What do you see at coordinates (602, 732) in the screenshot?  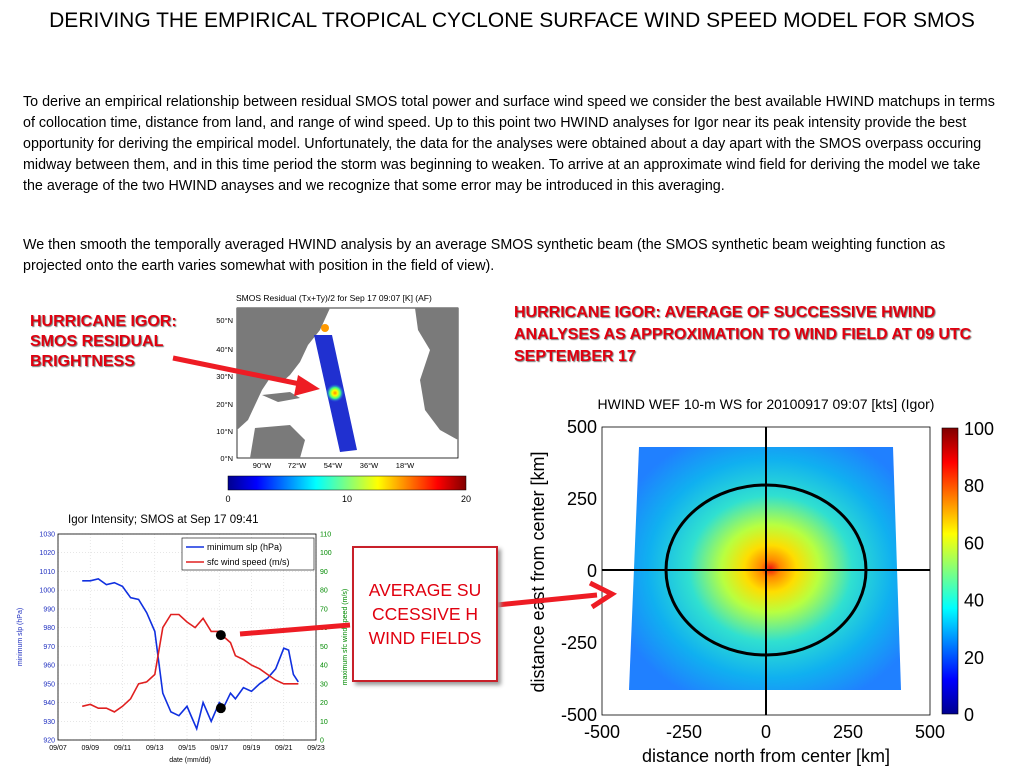 I see `hwind-xtick-label: -500` at bounding box center [602, 732].